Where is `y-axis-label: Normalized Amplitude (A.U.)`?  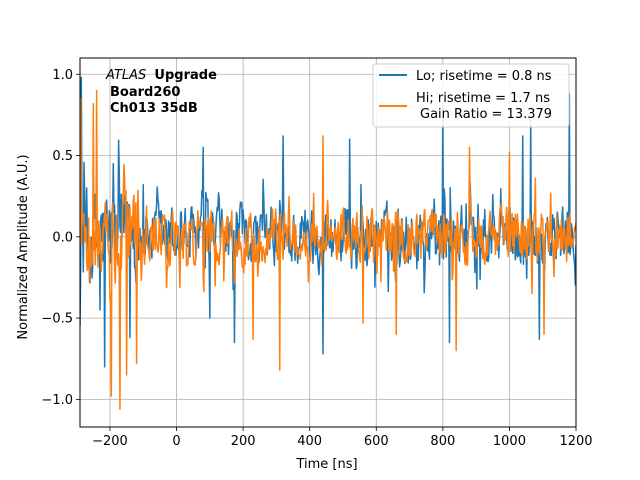
y-axis-label: Normalized Amplitude (A.U.) is located at coordinates (23, 246).